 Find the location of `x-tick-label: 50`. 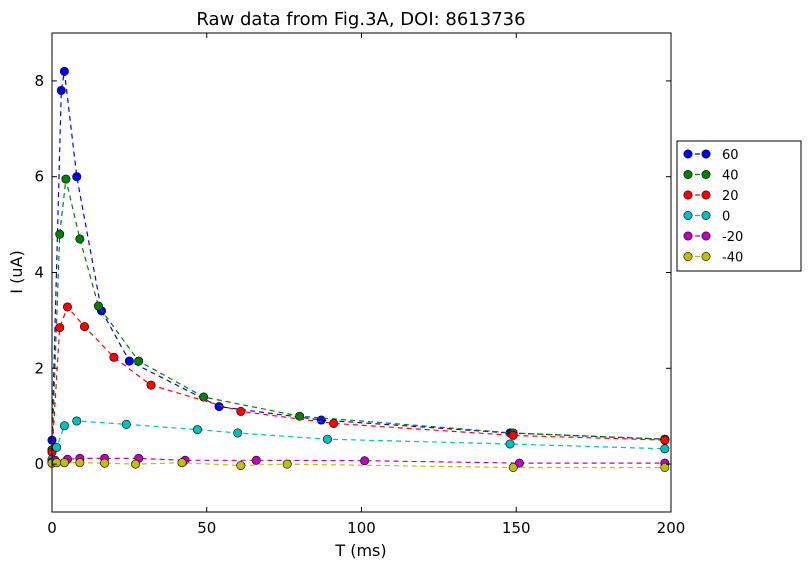

x-tick-label: 50 is located at coordinates (206, 528).